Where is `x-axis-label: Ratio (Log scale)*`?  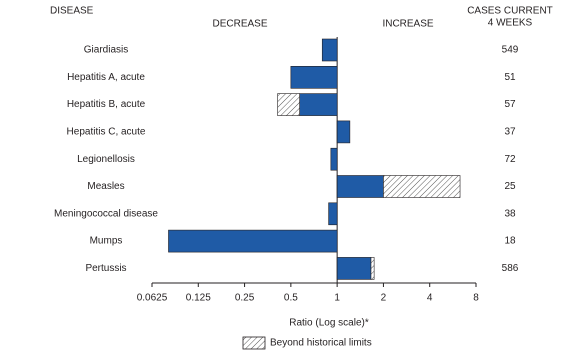 x-axis-label: Ratio (Log scale)* is located at coordinates (329, 323).